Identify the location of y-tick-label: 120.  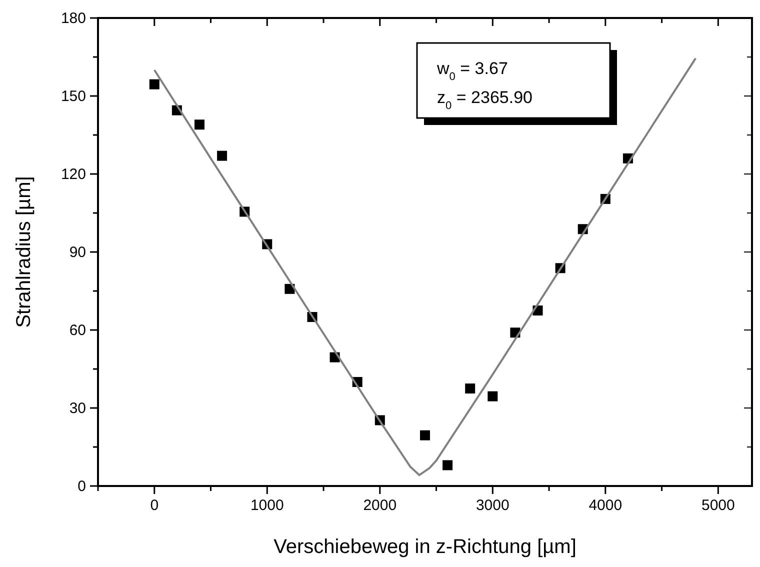
(73, 174).